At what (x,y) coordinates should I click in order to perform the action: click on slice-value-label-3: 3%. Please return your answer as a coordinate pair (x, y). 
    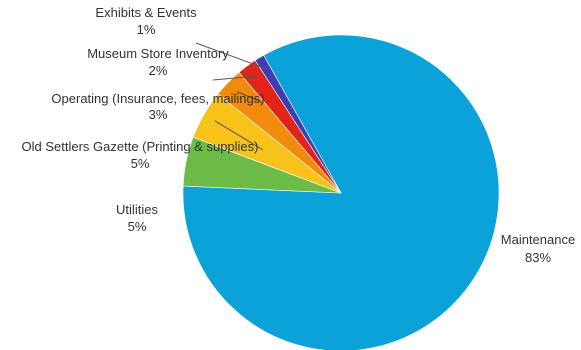
    Looking at the image, I should click on (158, 114).